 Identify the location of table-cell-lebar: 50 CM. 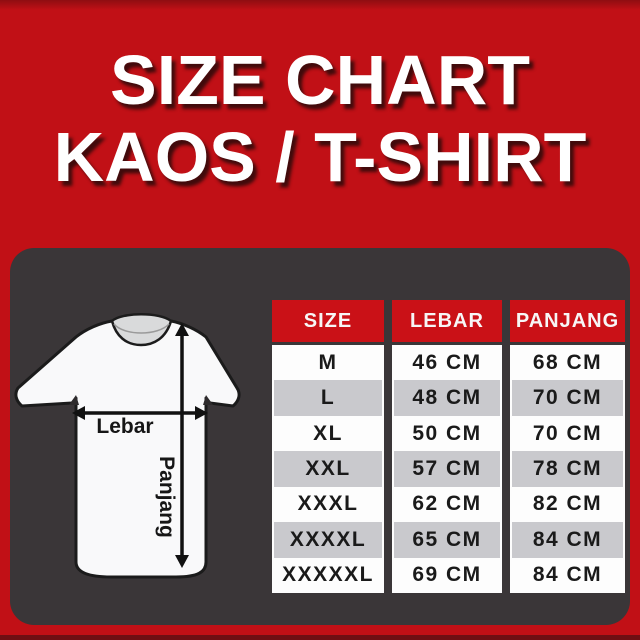
(447, 433).